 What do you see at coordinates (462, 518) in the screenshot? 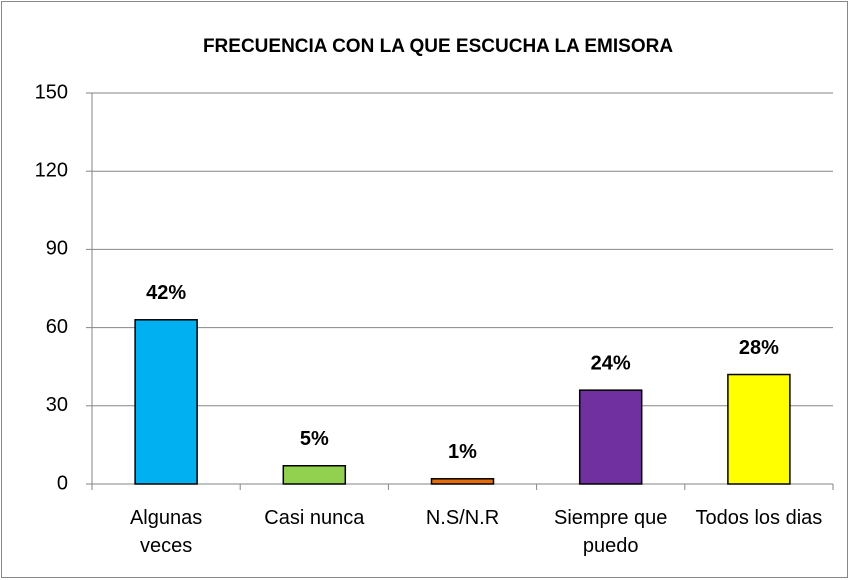
I see `x-tick-label: N.S/N.R` at bounding box center [462, 518].